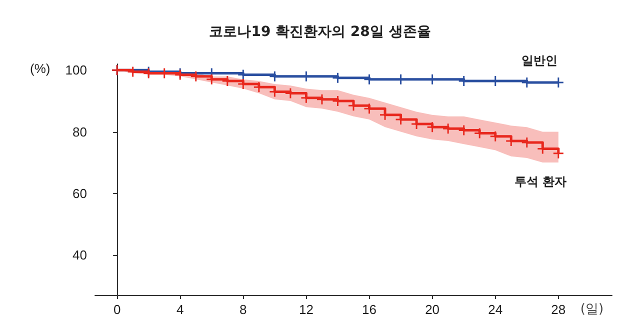 The height and width of the screenshot is (336, 640). Describe the element at coordinates (180, 309) in the screenshot. I see `x-tick-label: 4` at that location.